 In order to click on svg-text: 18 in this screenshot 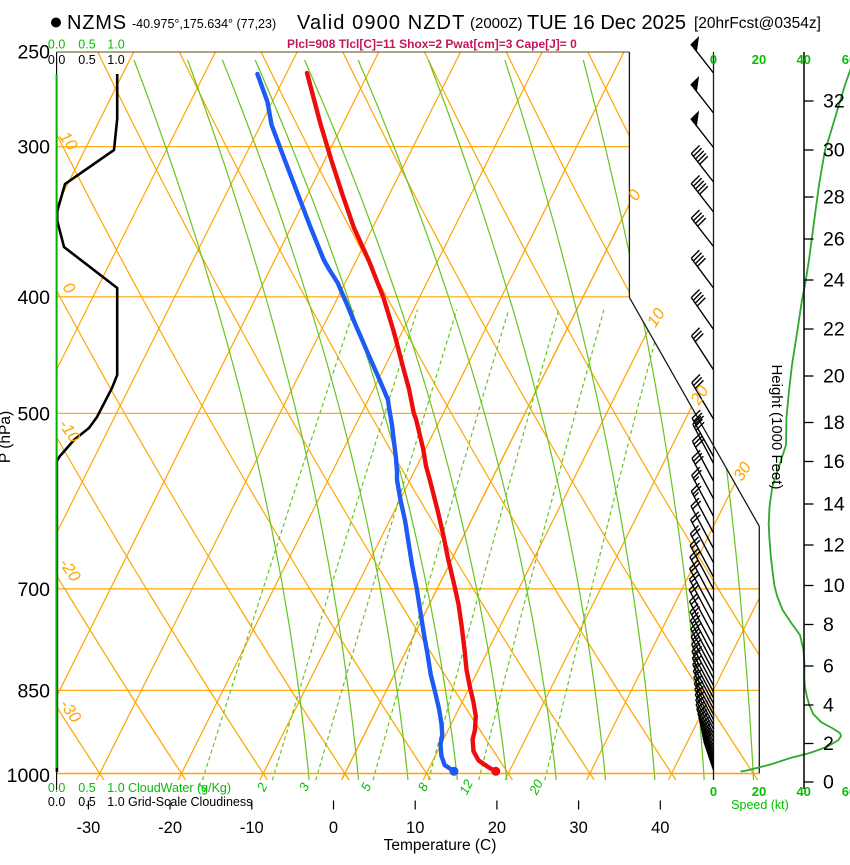, I will do `click(834, 423)`.